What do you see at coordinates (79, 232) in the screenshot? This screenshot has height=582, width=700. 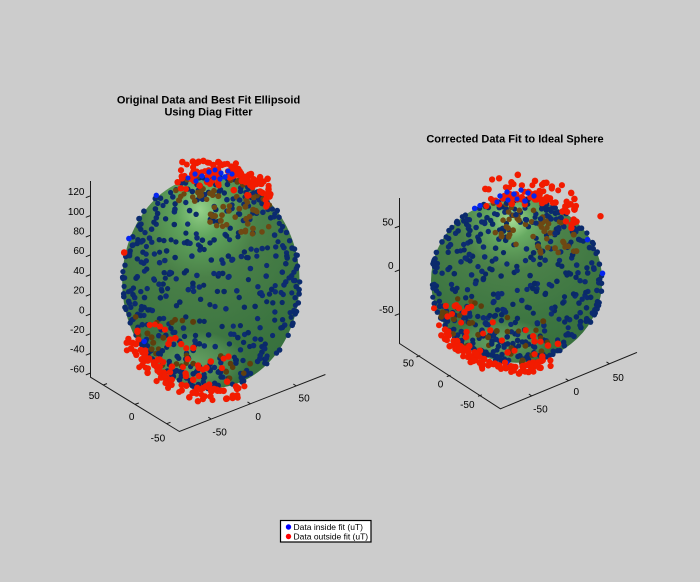 I see `svg-text: 80` at bounding box center [79, 232].